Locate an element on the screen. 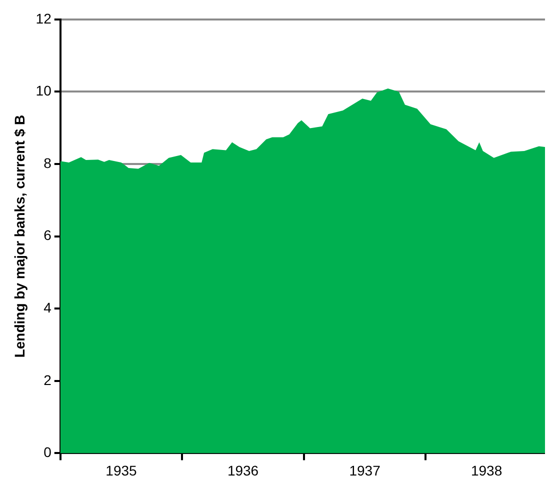  x-tick-label: 1936 is located at coordinates (243, 470).